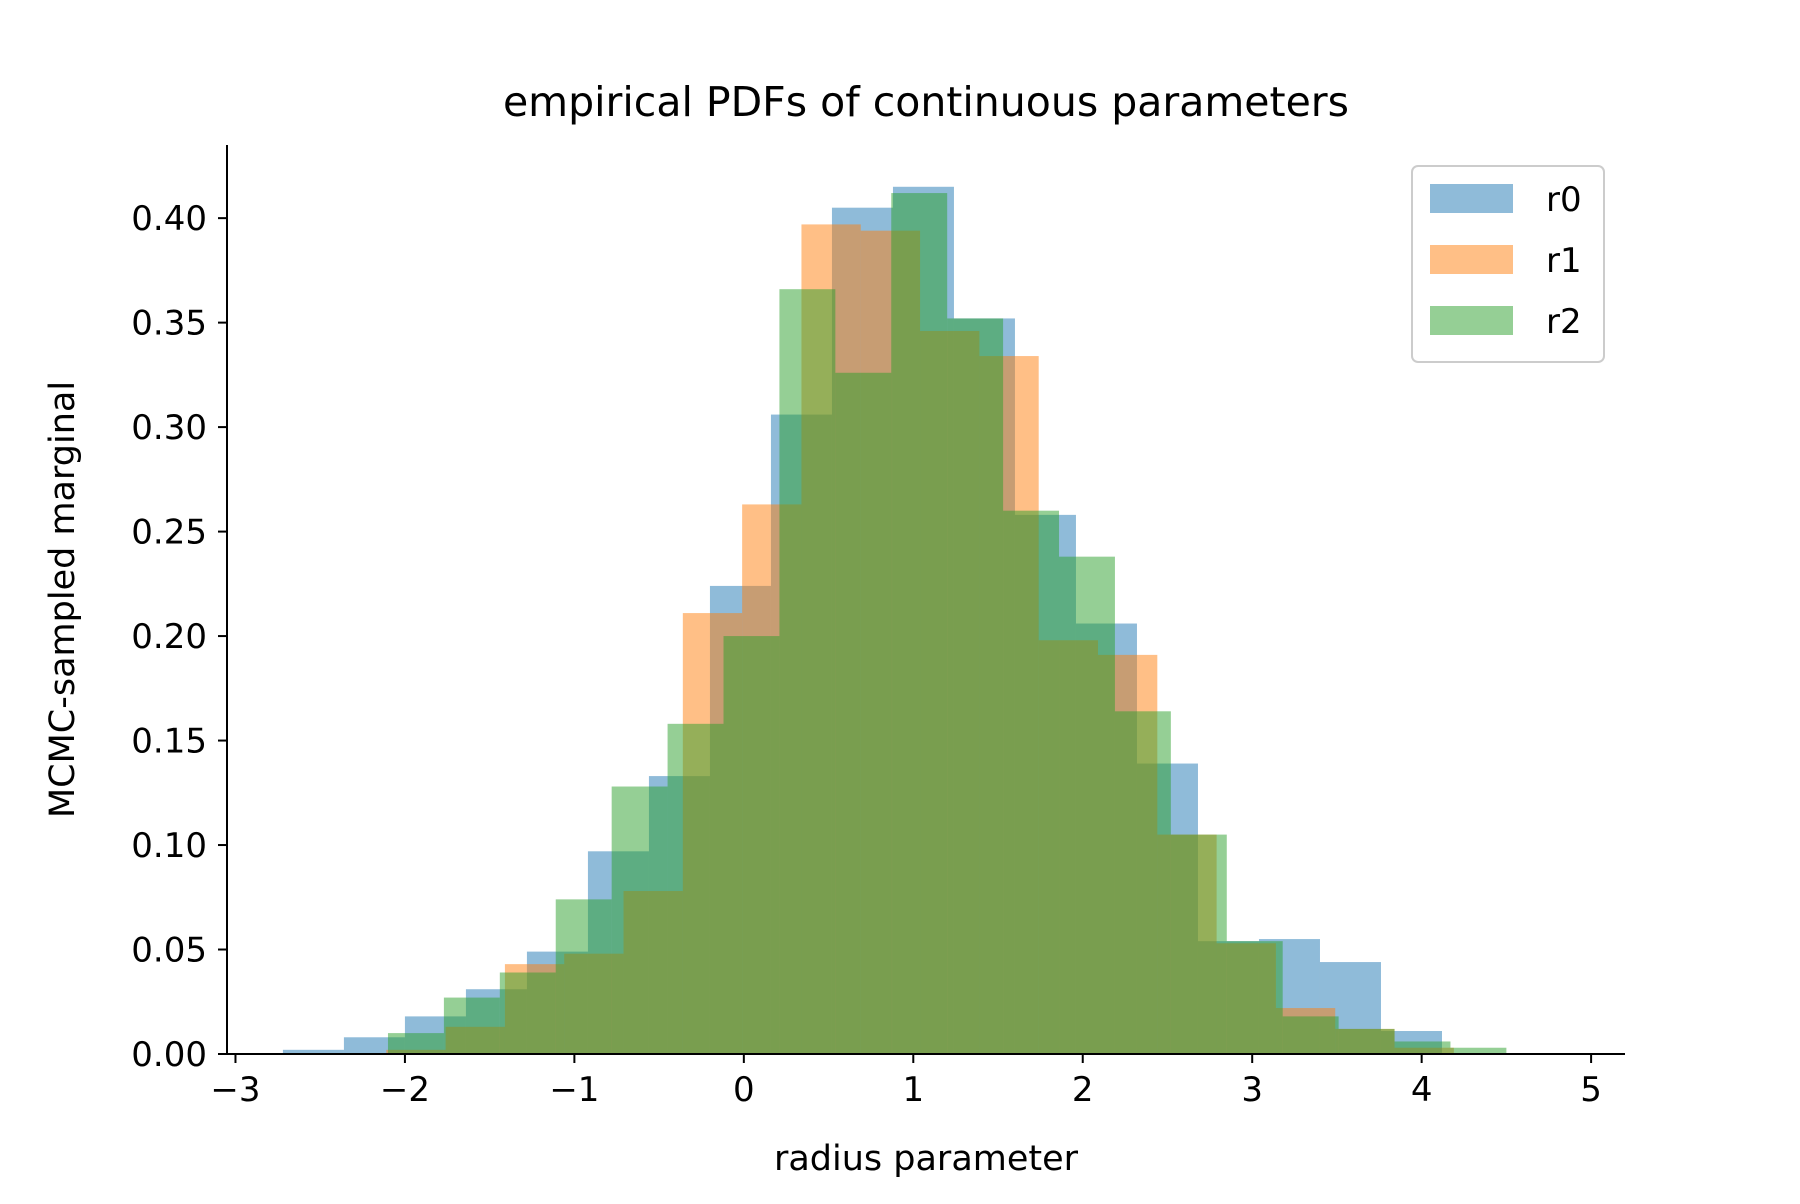 The height and width of the screenshot is (1204, 1800). I want to click on x-axis-label: radius parameter, so click(926, 1159).